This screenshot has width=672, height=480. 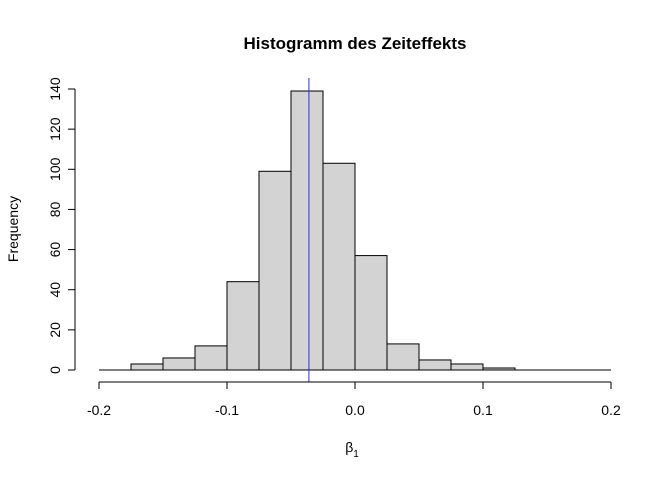 I want to click on x-axis-label: β1, so click(x=352, y=449).